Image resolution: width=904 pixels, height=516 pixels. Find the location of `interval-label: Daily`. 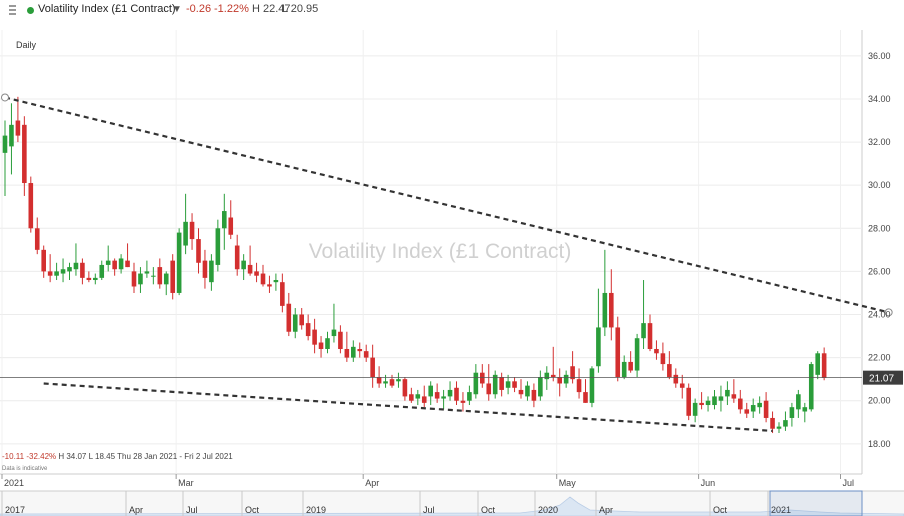

interval-label: Daily is located at coordinates (26, 45).